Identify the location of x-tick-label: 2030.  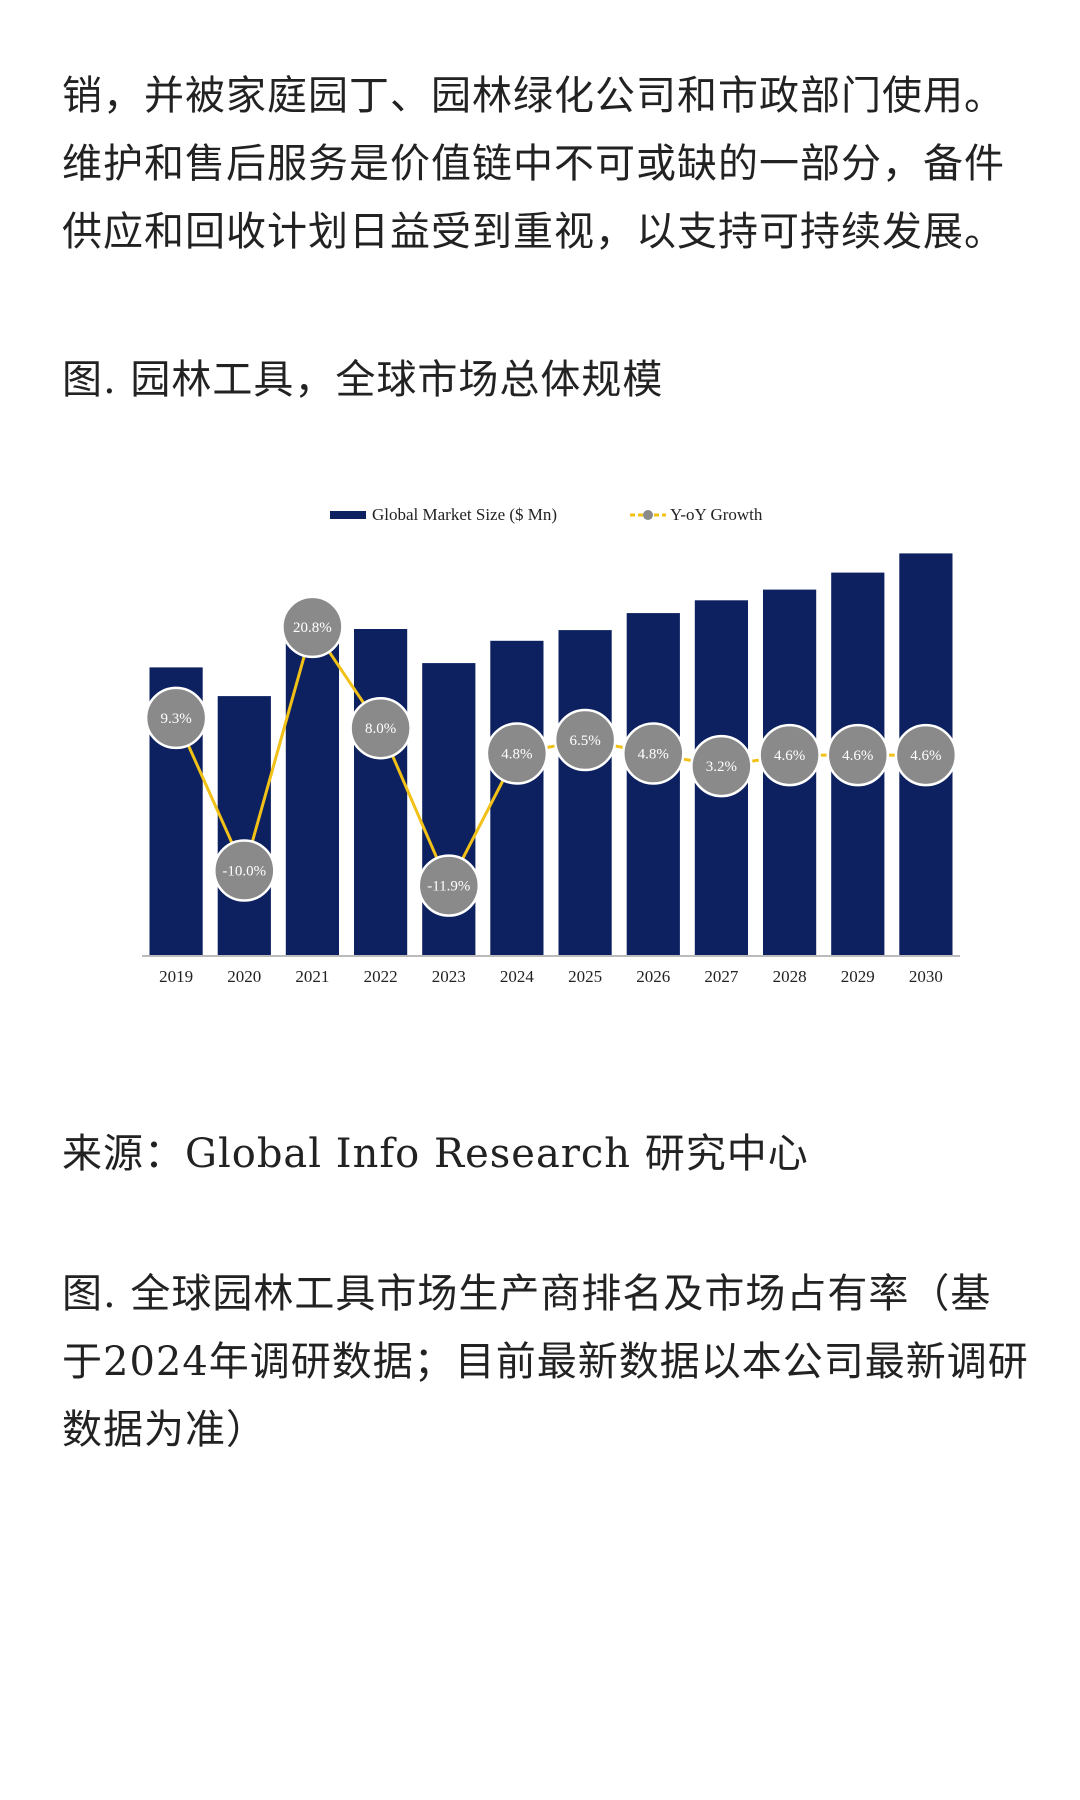
(926, 976).